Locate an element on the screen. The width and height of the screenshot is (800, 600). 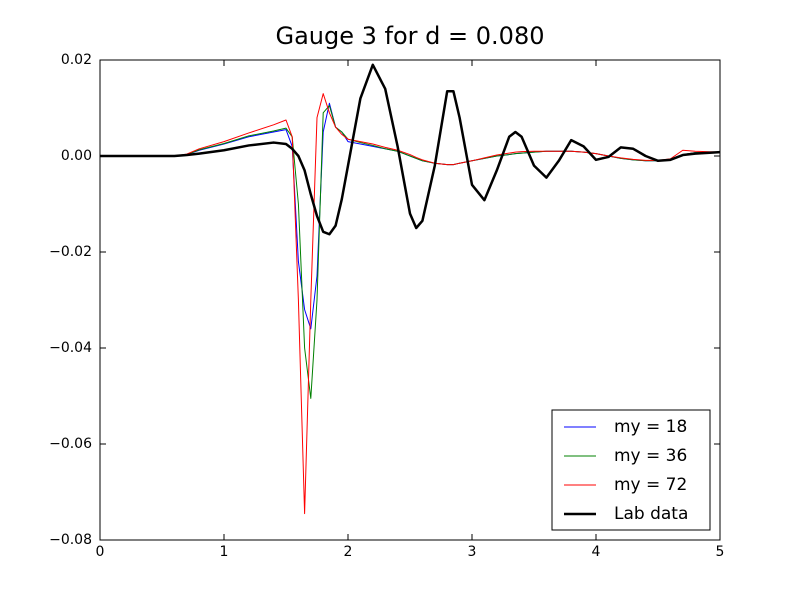
chart-title: Gauge 3 for d = 0.080 is located at coordinates (410, 36).